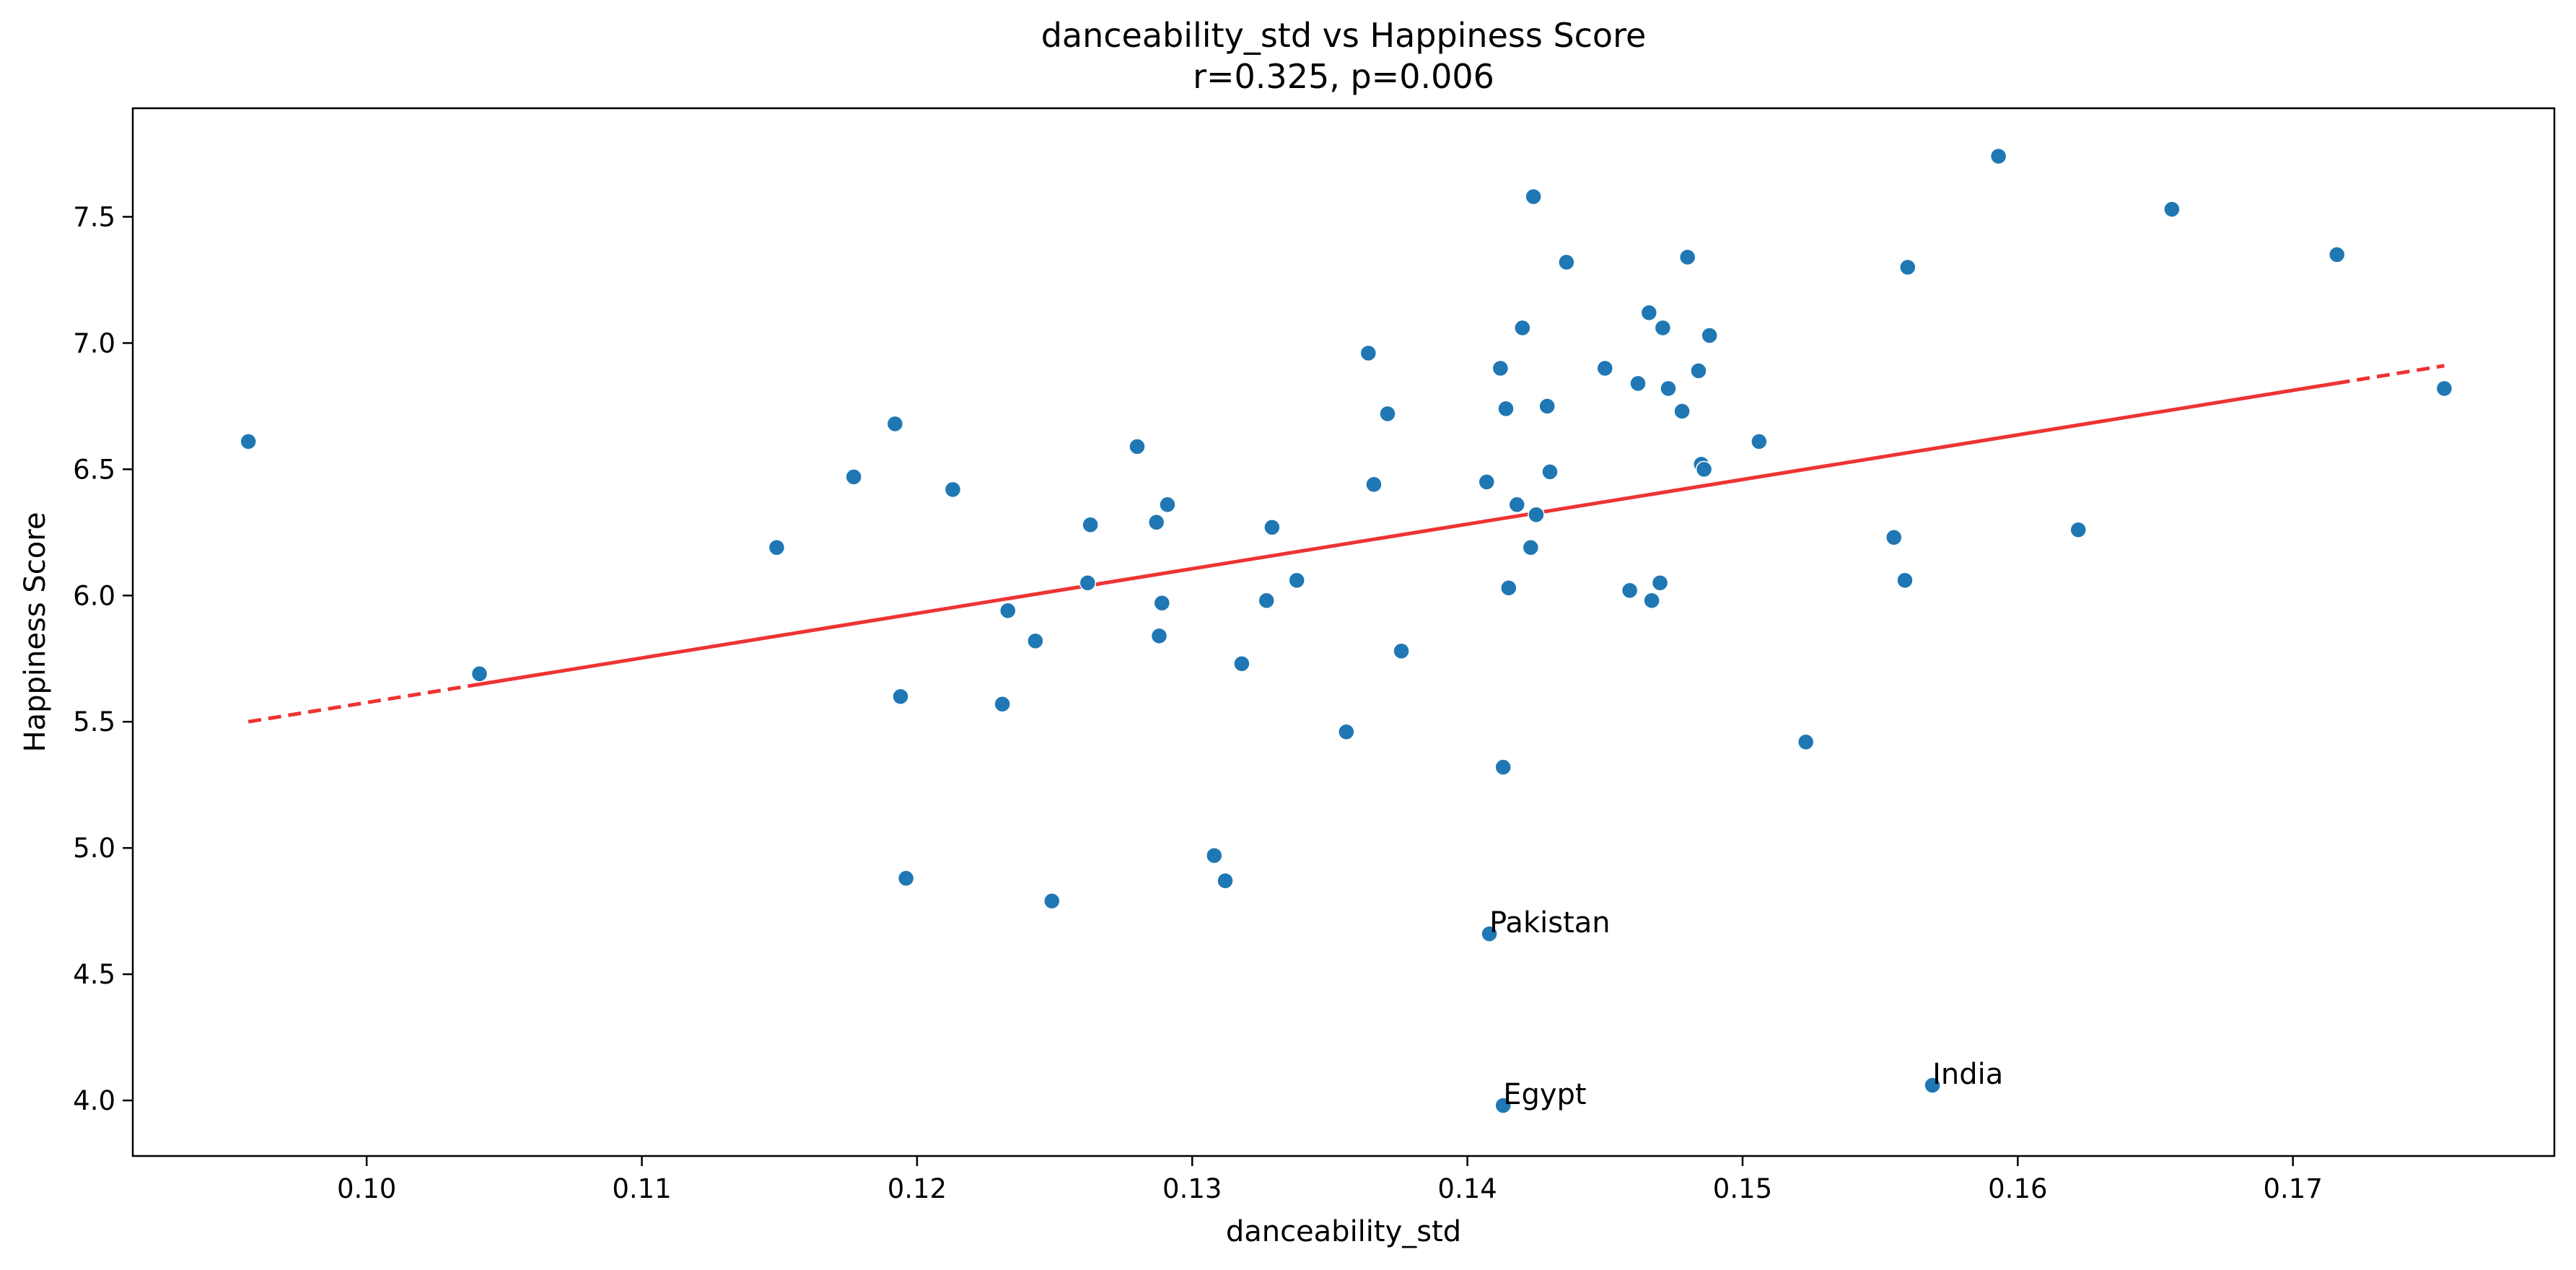  What do you see at coordinates (1192, 1188) in the screenshot?
I see `x-tick-label: 0.13` at bounding box center [1192, 1188].